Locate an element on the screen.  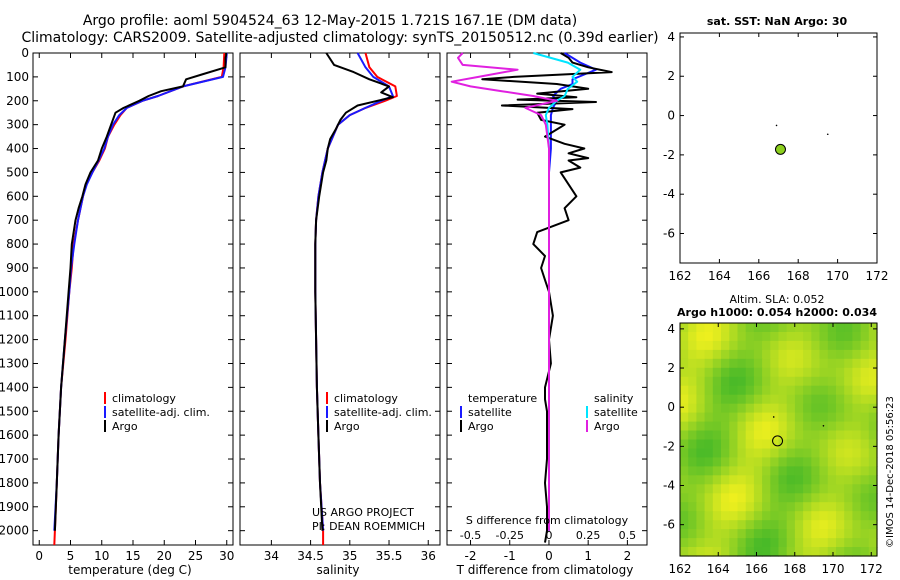
series-line-climatology is located at coordinates (356, 298).